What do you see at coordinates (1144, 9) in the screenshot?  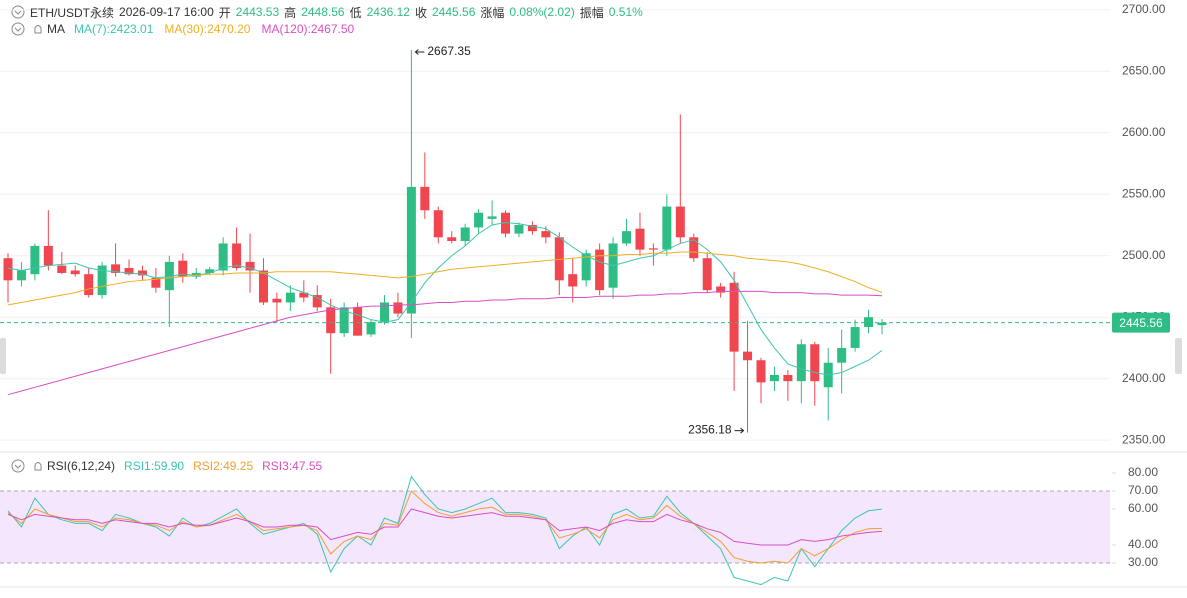 I see `y-tick-label: 2700.00` at bounding box center [1144, 9].